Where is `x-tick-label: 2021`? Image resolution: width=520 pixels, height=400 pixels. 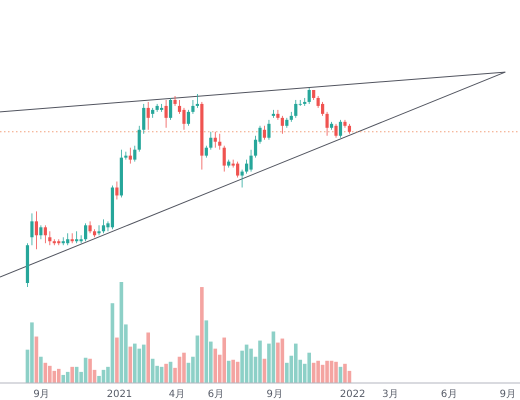
x-tick-label: 2021 is located at coordinates (119, 394).